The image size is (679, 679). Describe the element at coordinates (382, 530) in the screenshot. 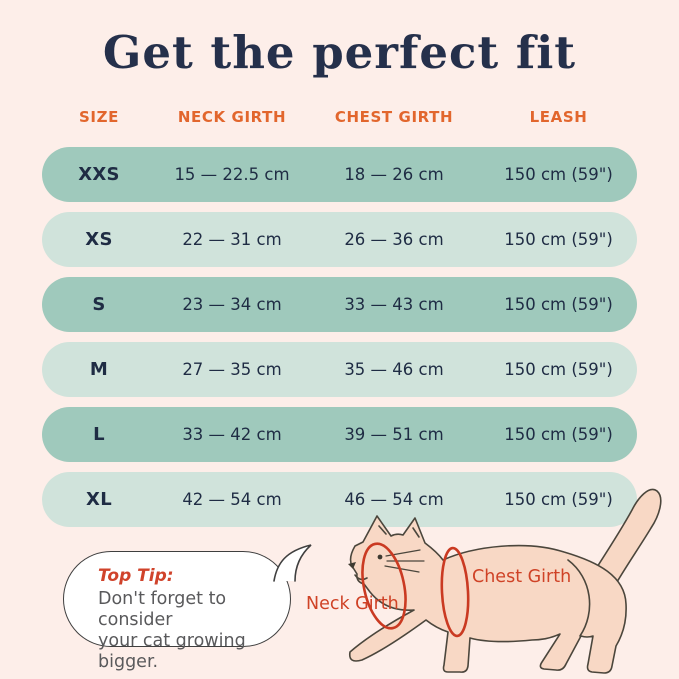

I see `cat-ear-inner-left-line` at that location.